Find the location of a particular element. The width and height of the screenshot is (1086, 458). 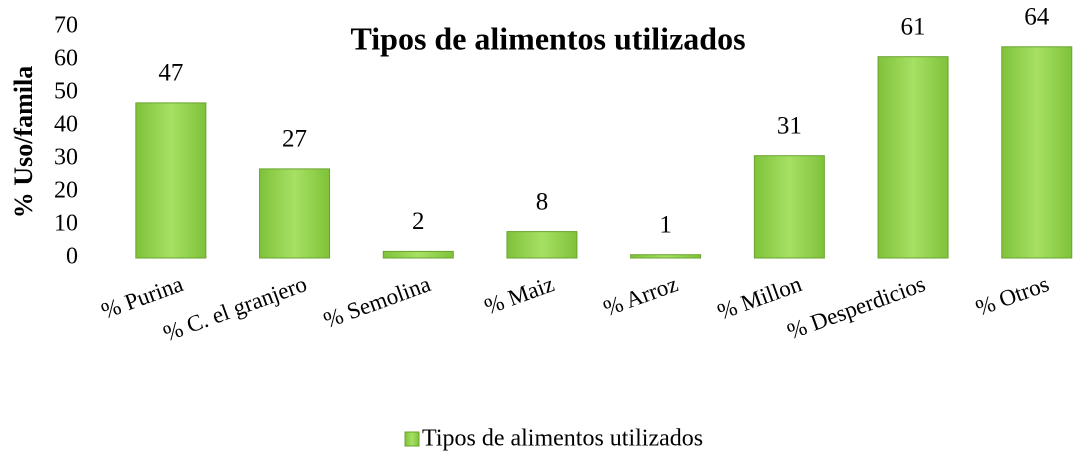

x-tick-label: % Millon is located at coordinates (759, 298).